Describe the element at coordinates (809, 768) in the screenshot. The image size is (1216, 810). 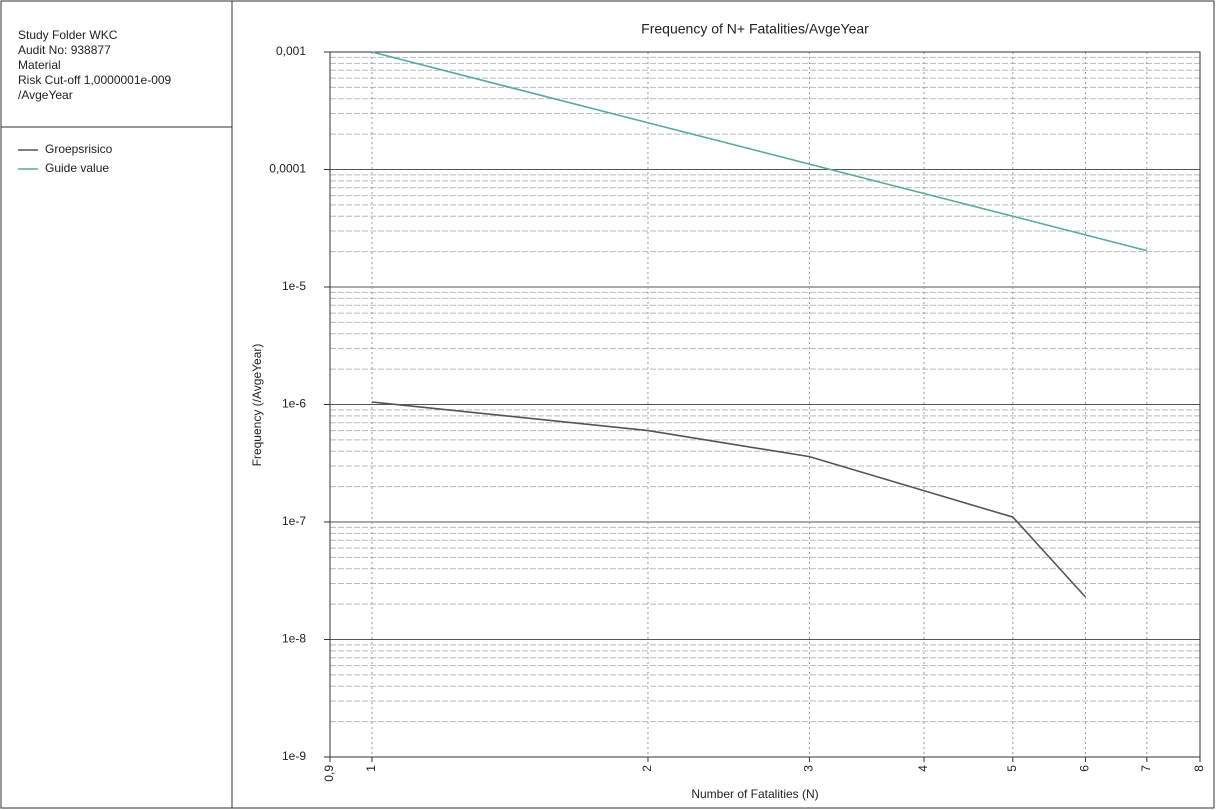
I see `x-tick-label: 3` at that location.